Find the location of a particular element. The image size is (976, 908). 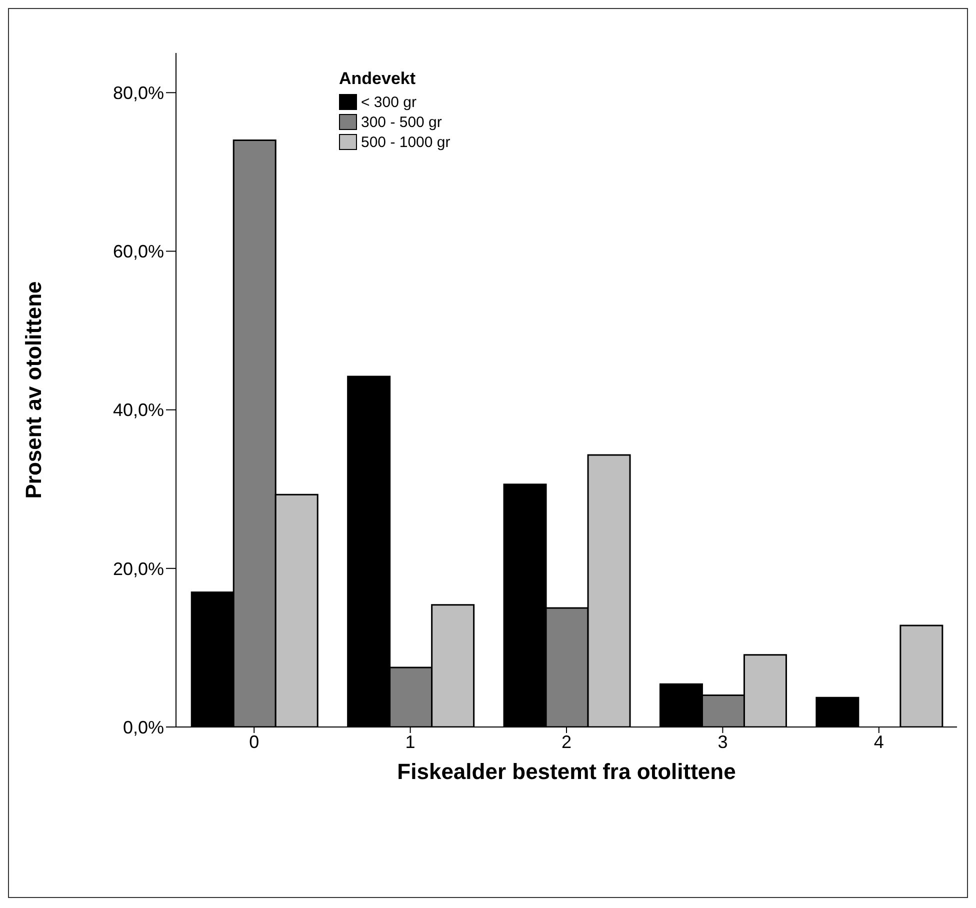

x-tick-label: 1 is located at coordinates (410, 742).